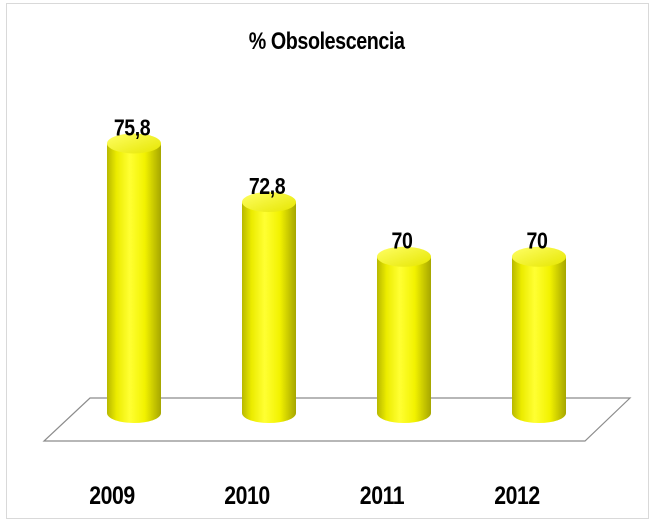 Image resolution: width=654 pixels, height=527 pixels. What do you see at coordinates (337, 419) in the screenshot?
I see `chart-floor` at bounding box center [337, 419].